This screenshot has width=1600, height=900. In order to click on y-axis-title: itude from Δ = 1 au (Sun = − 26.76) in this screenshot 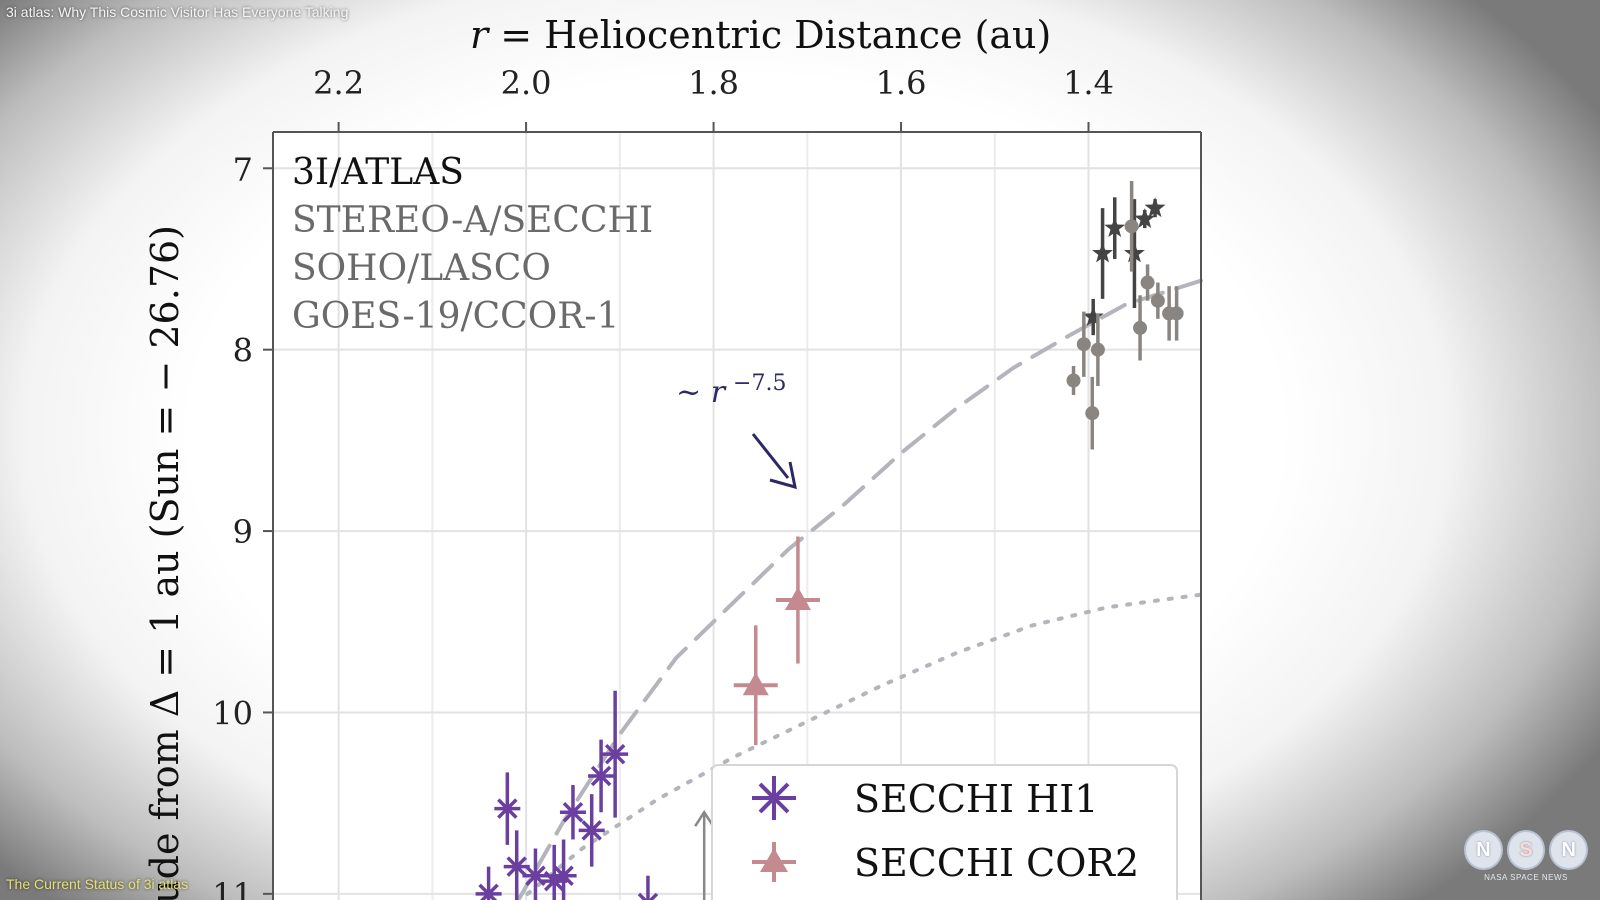, I will do `click(165, 562)`.